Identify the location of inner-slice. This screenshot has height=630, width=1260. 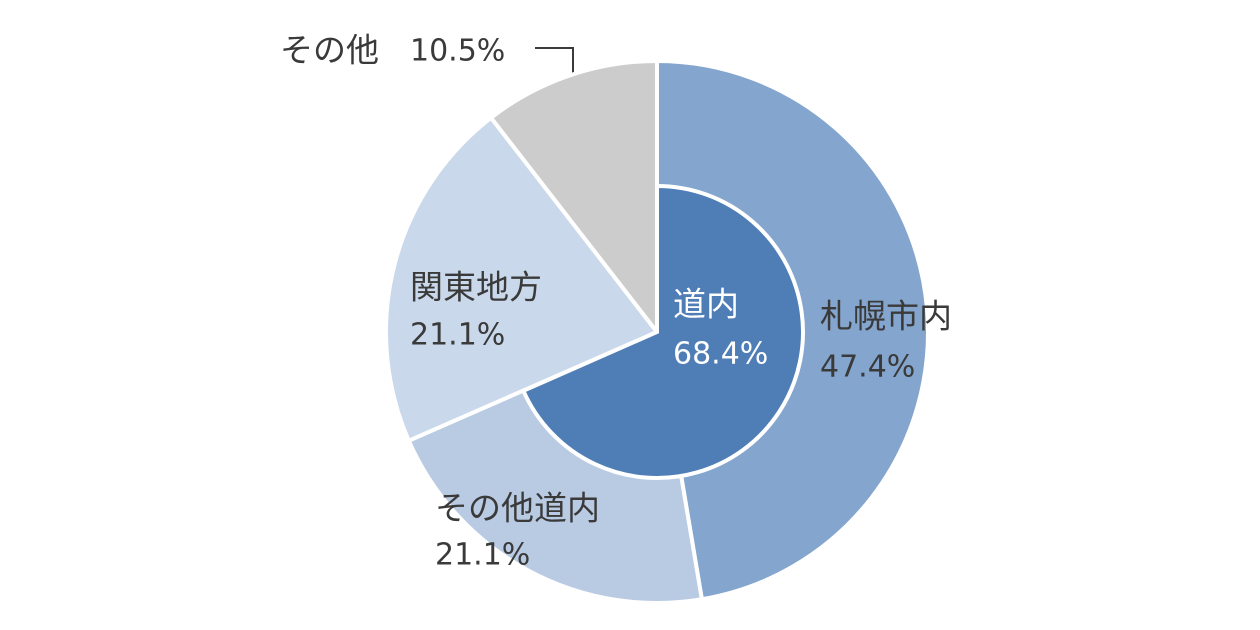
(662, 331).